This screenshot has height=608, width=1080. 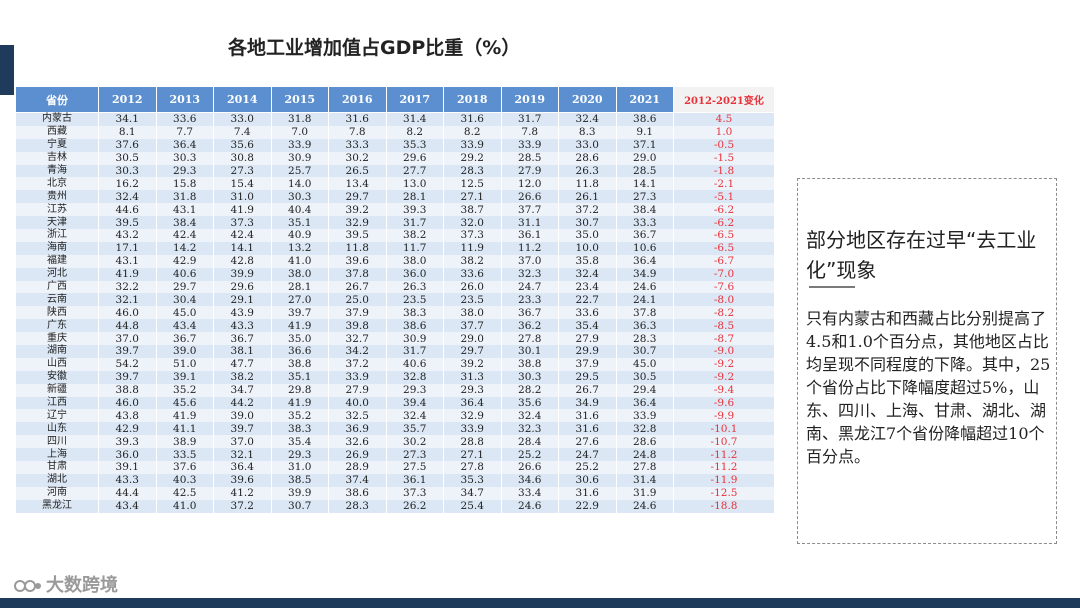 I want to click on province-cell: 河南, so click(x=57, y=493).